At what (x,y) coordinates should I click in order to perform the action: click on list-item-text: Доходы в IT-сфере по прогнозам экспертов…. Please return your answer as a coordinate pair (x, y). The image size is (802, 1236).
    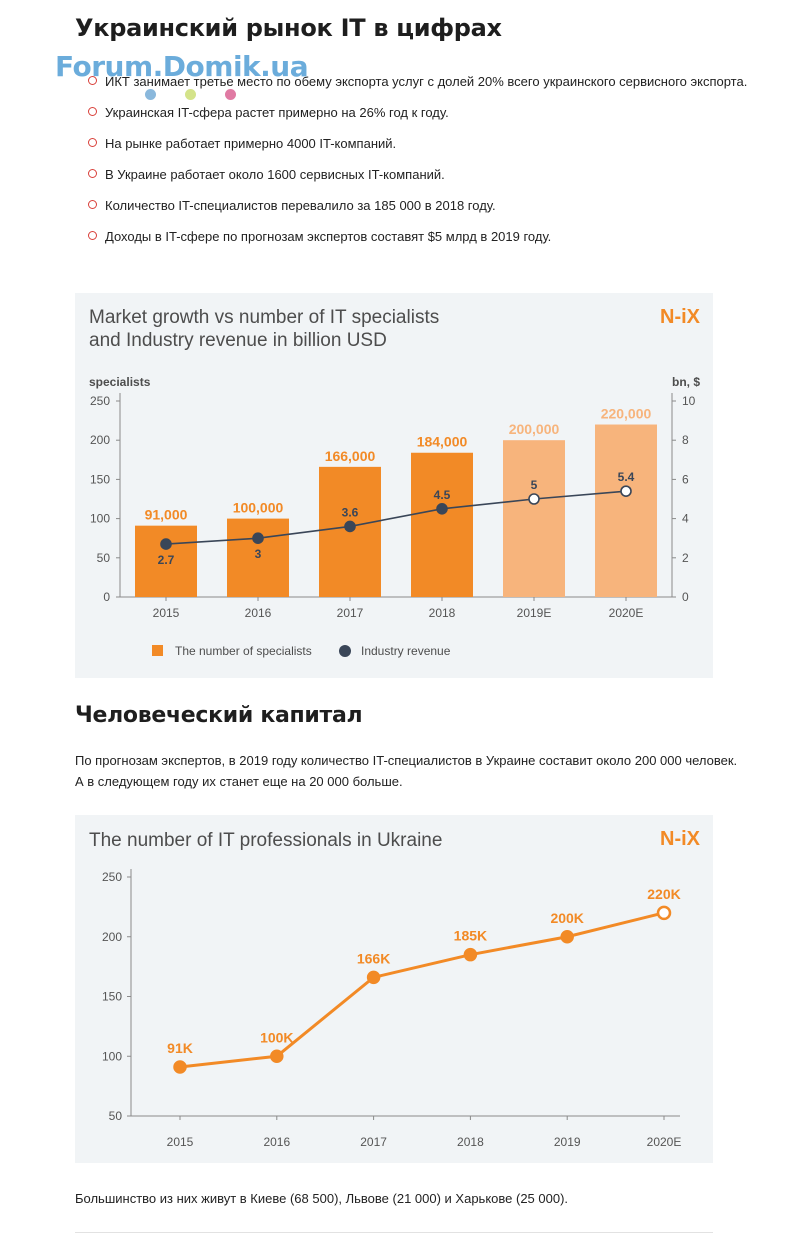
    Looking at the image, I should click on (328, 236).